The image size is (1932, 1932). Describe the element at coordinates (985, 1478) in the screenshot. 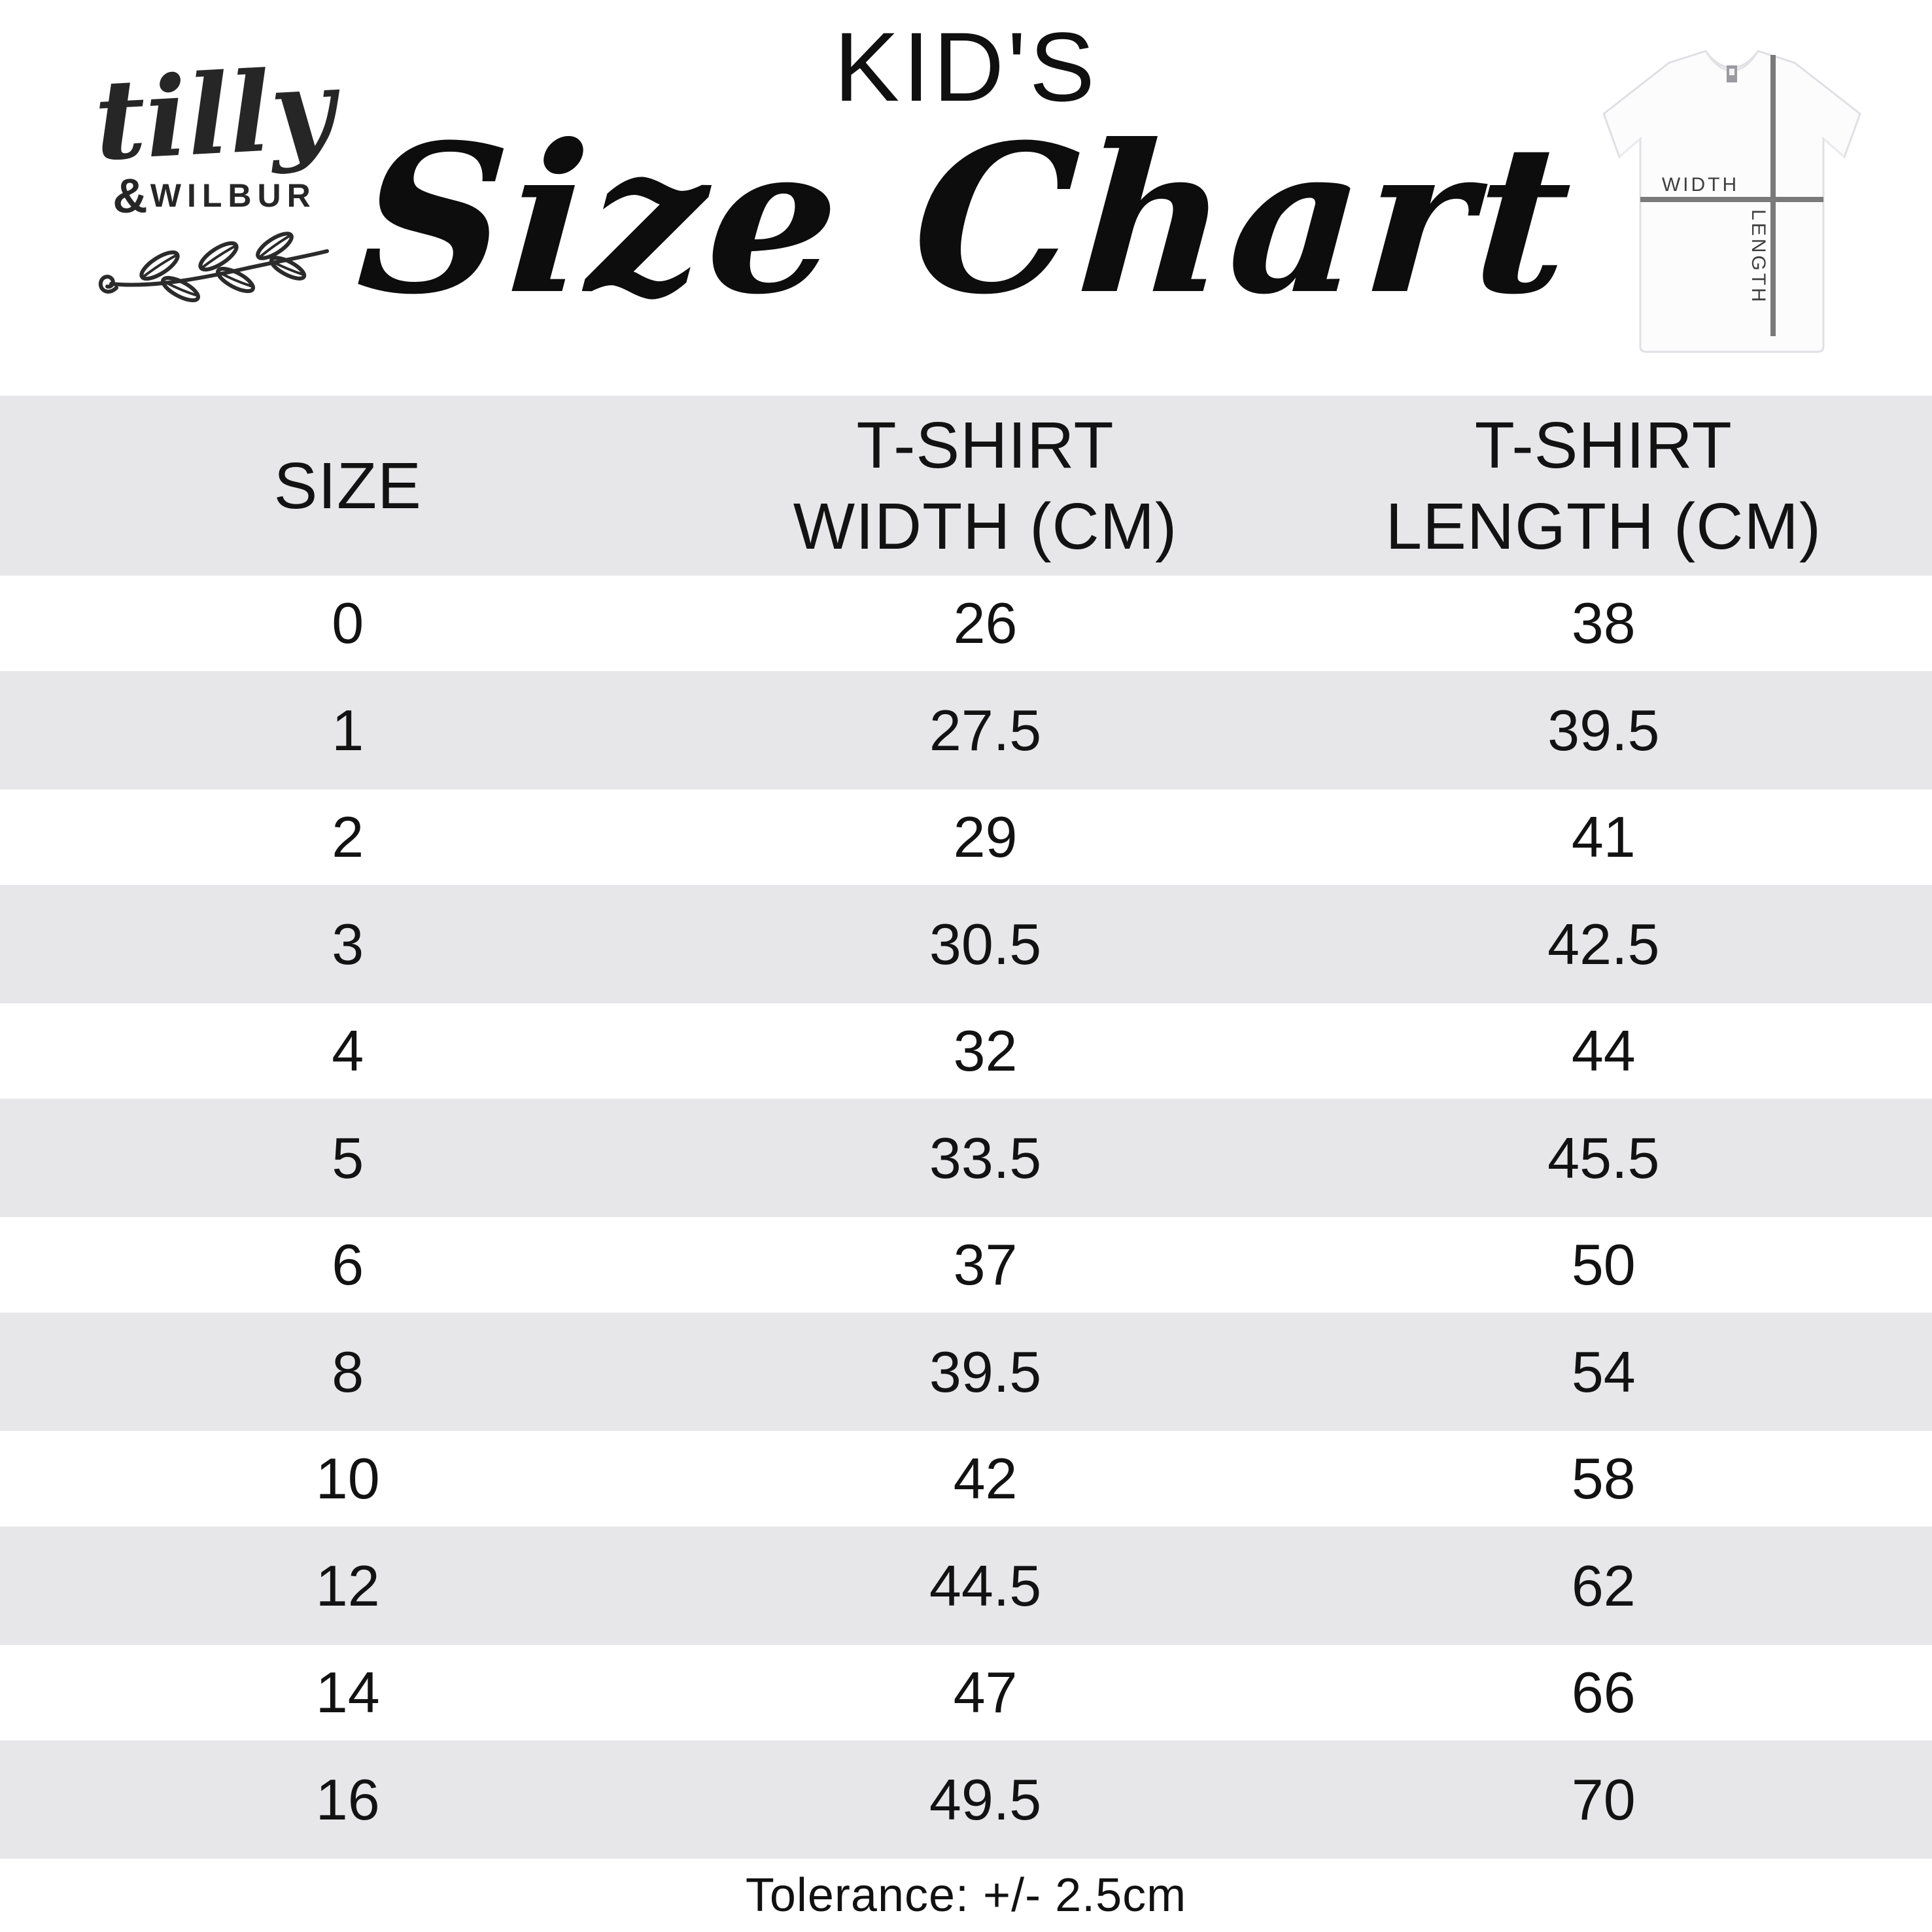

I see `cell-width: 42` at that location.